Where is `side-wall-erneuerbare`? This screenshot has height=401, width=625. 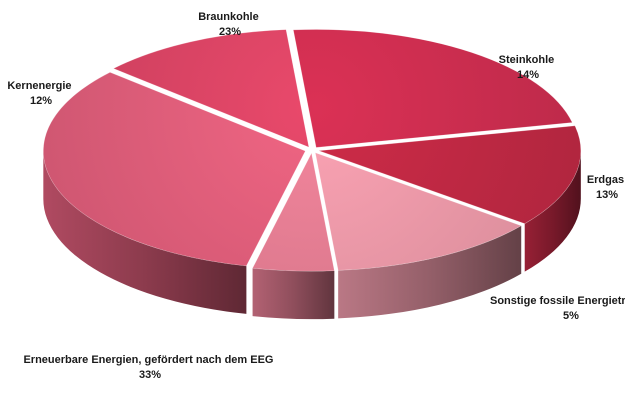
side-wall-erneuerbare is located at coordinates (145, 232).